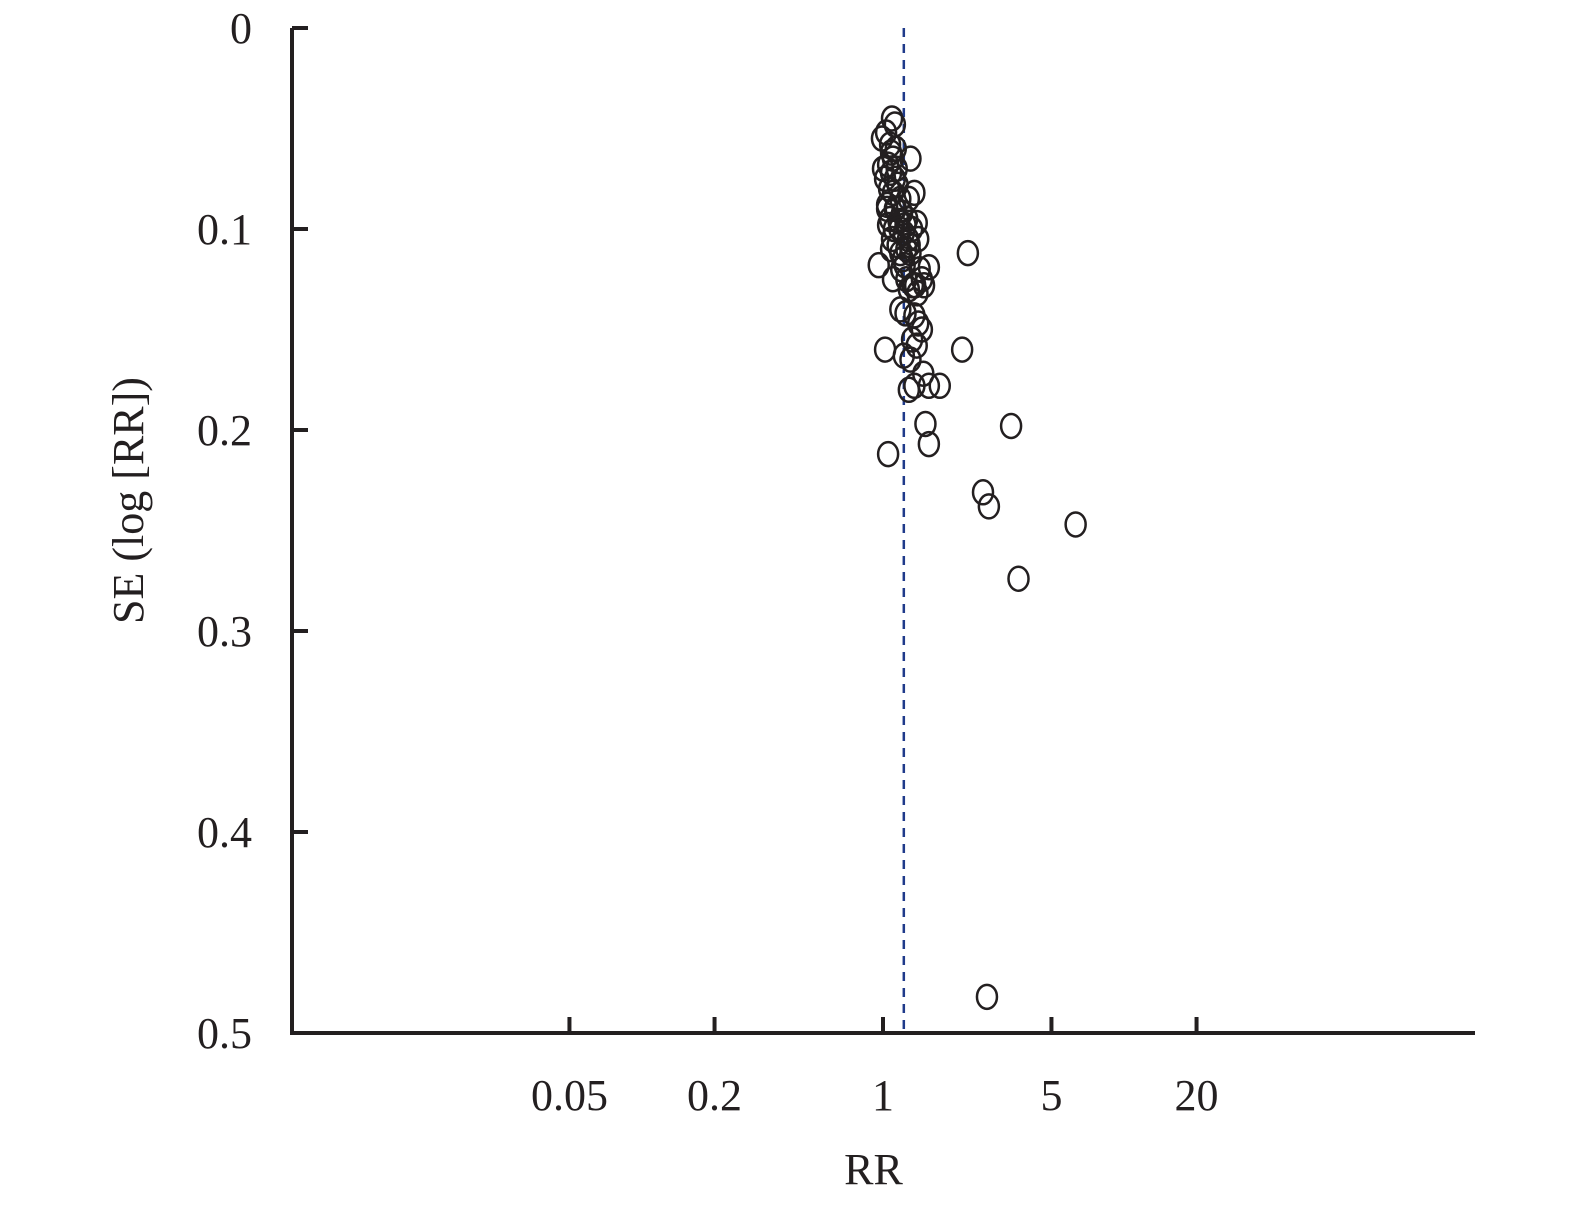 The width and height of the screenshot is (1575, 1210). Describe the element at coordinates (977, 558) in the screenshot. I see `data-points` at that location.